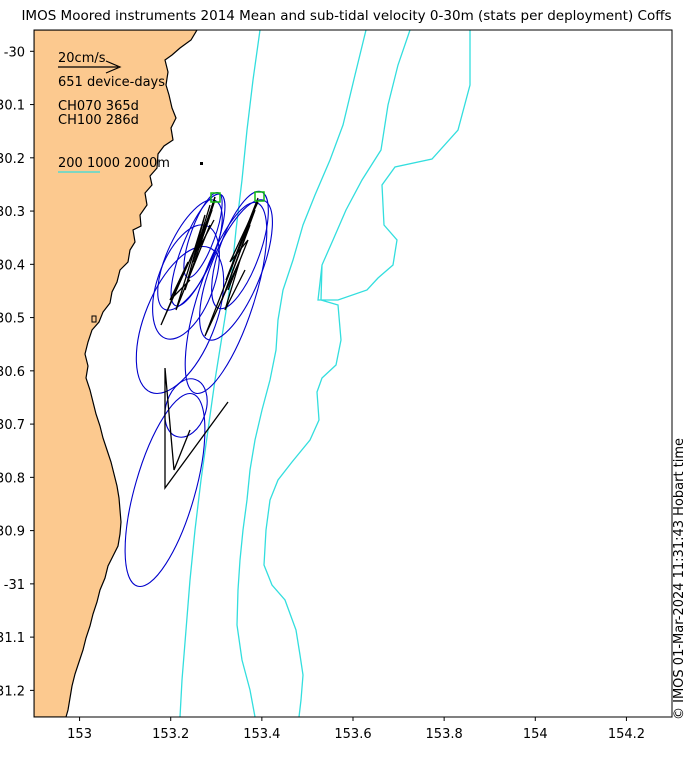 The image size is (693, 760). What do you see at coordinates (261, 734) in the screenshot?
I see `longitude-tick-label: 153.4` at bounding box center [261, 734].